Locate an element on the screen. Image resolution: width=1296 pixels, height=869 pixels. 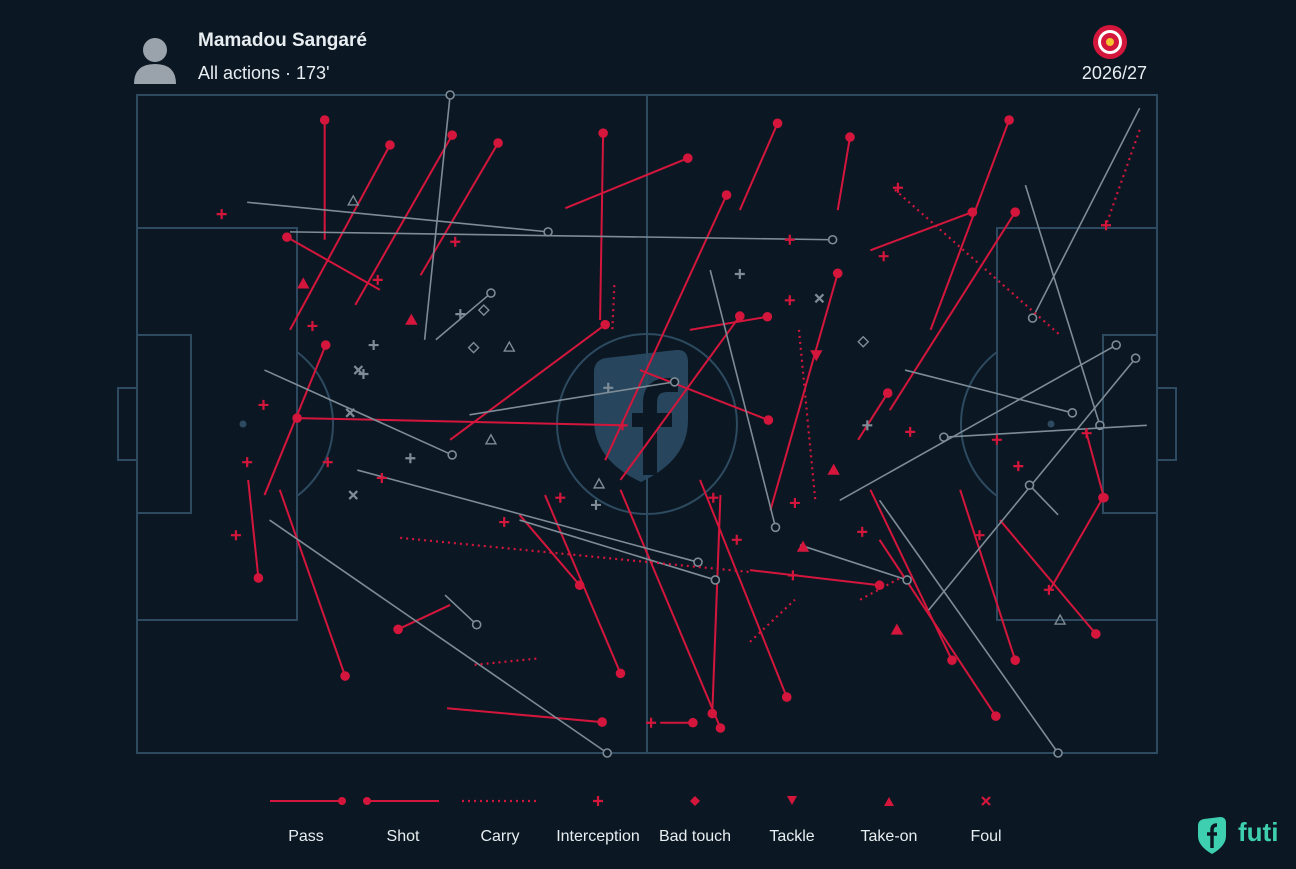
bad-touch-marker is located at coordinates (483, 310).